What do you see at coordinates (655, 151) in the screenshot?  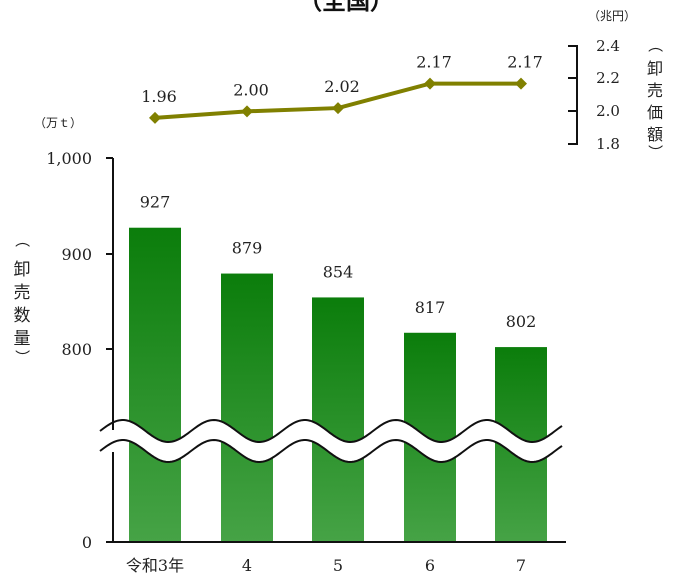 I see `price-axis-title-char: ）` at bounding box center [655, 151].